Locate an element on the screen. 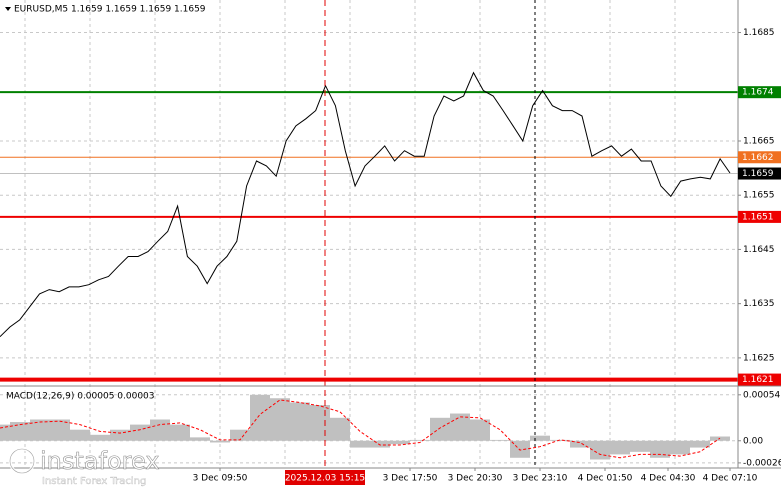 This screenshot has height=489, width=781. current-price-box is located at coordinates (759, 173).